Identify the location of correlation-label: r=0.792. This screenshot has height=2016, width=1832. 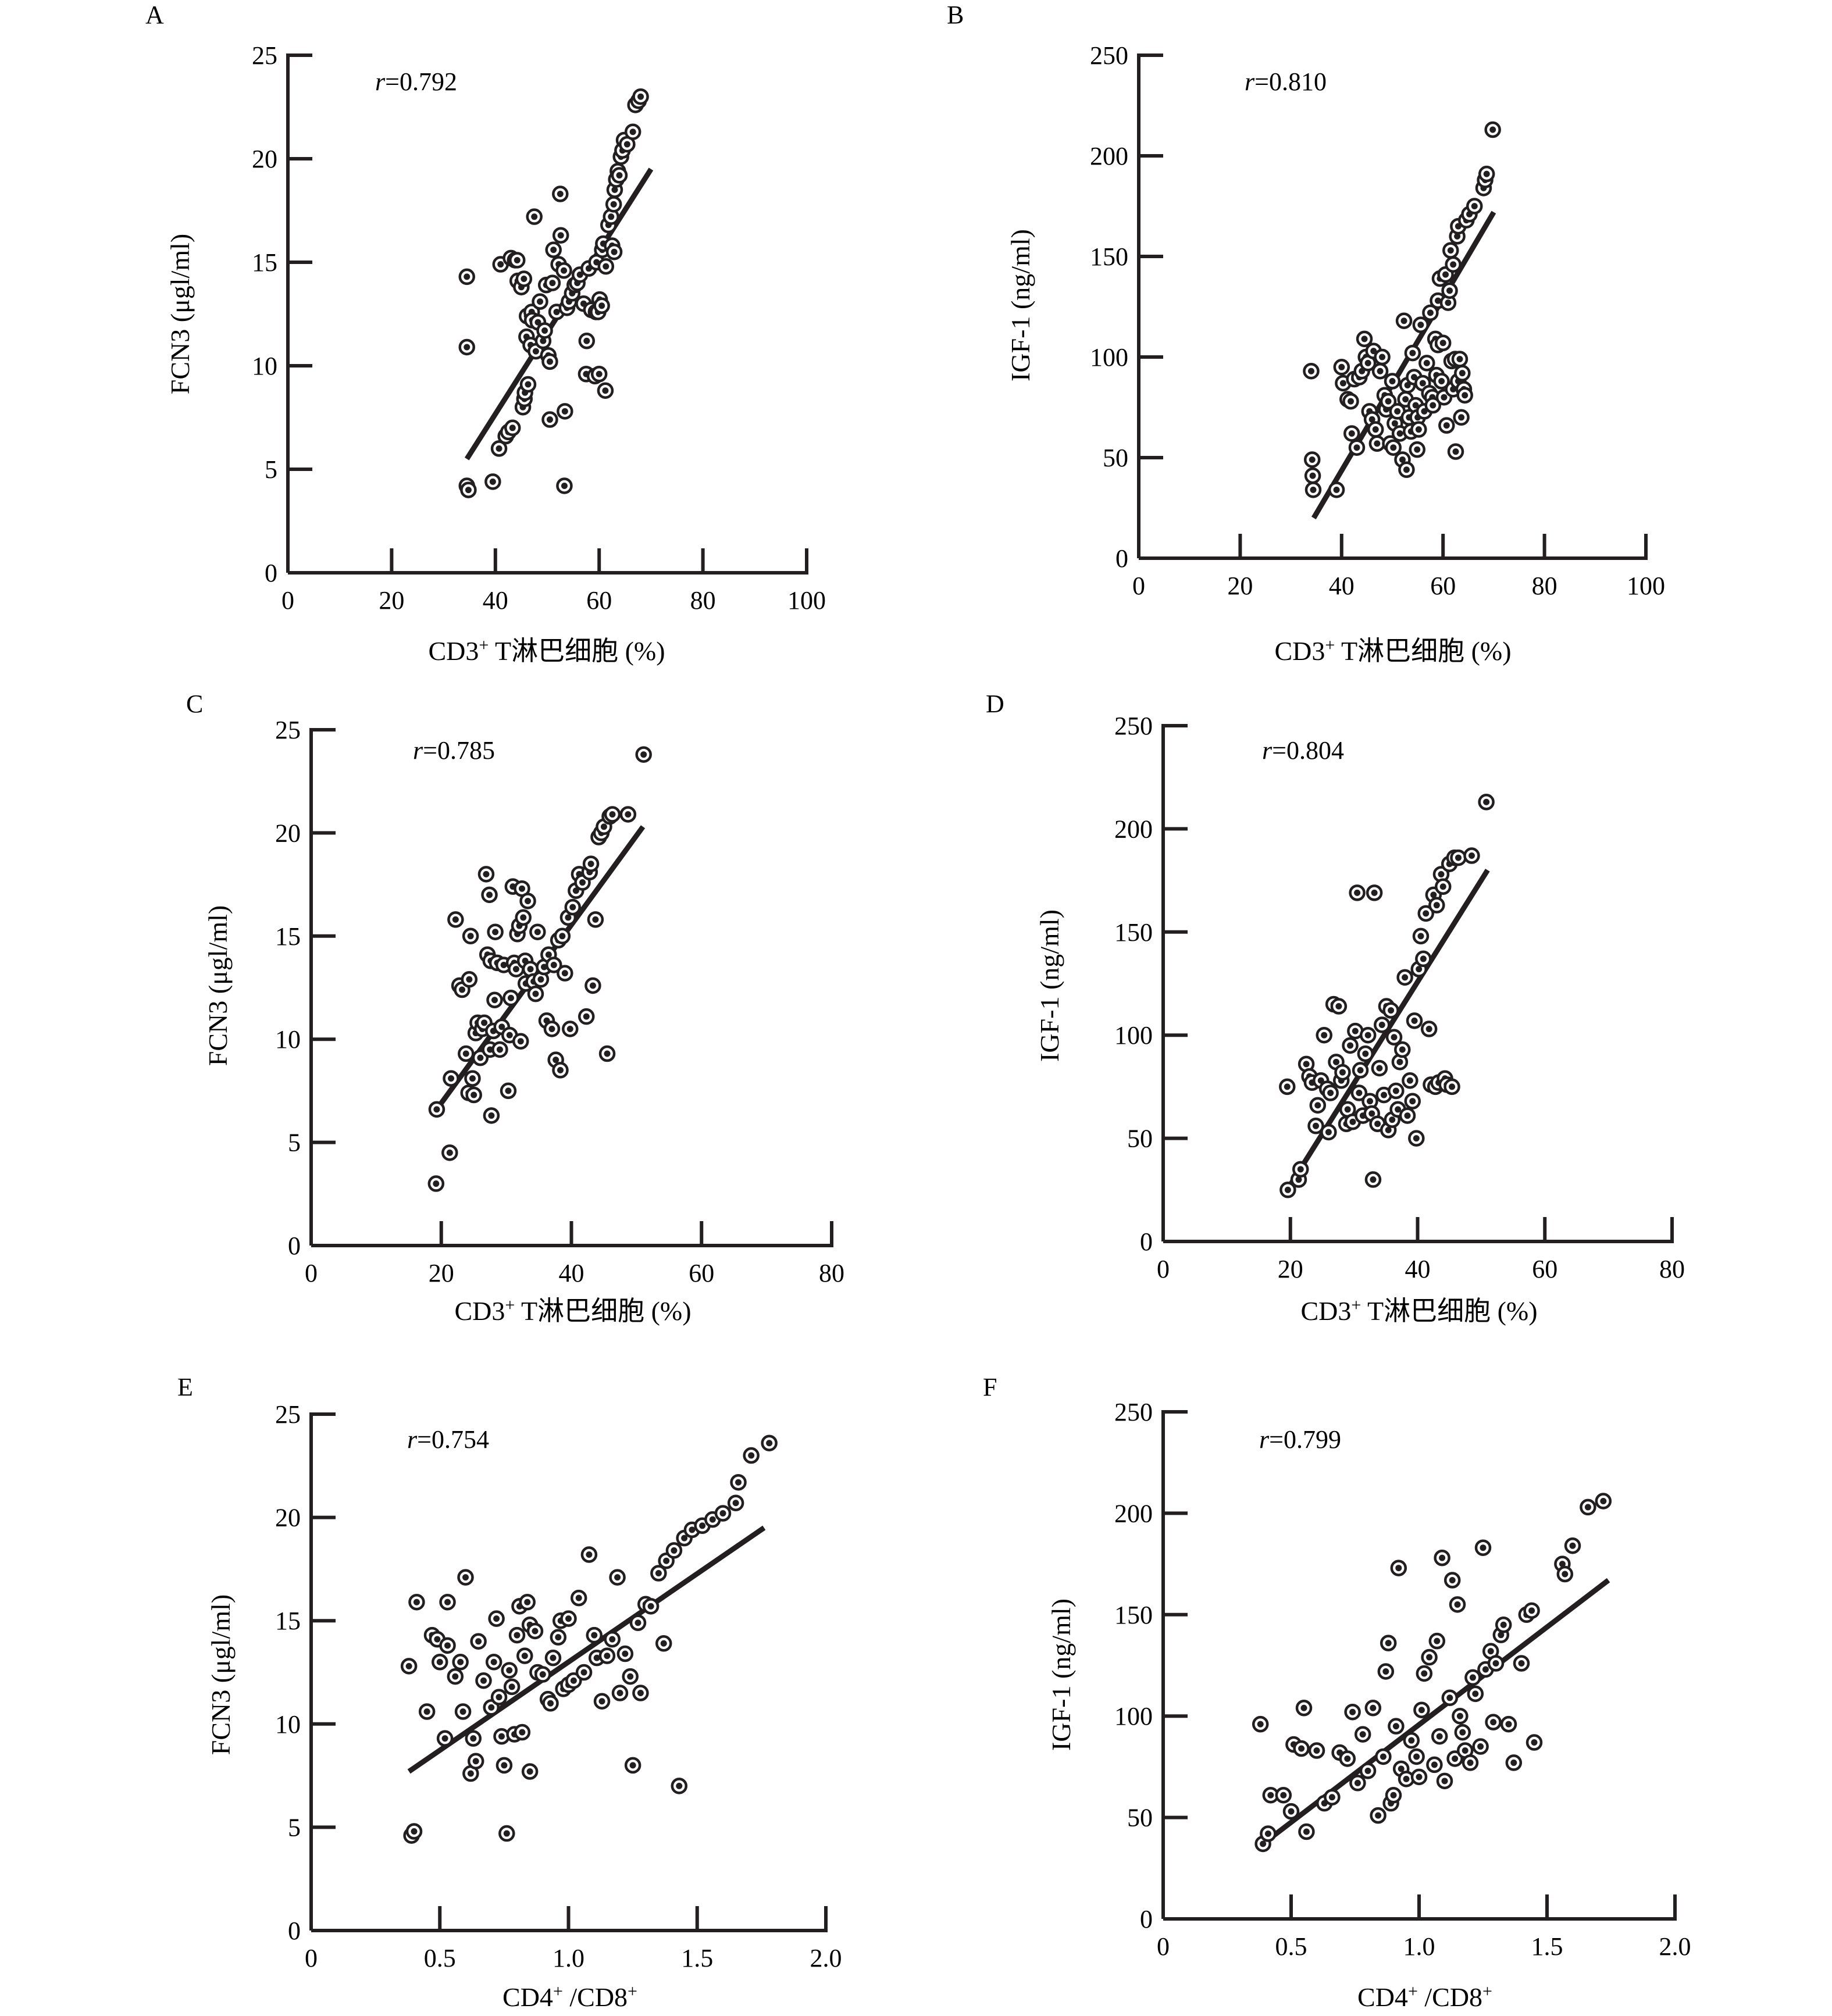
(416, 81).